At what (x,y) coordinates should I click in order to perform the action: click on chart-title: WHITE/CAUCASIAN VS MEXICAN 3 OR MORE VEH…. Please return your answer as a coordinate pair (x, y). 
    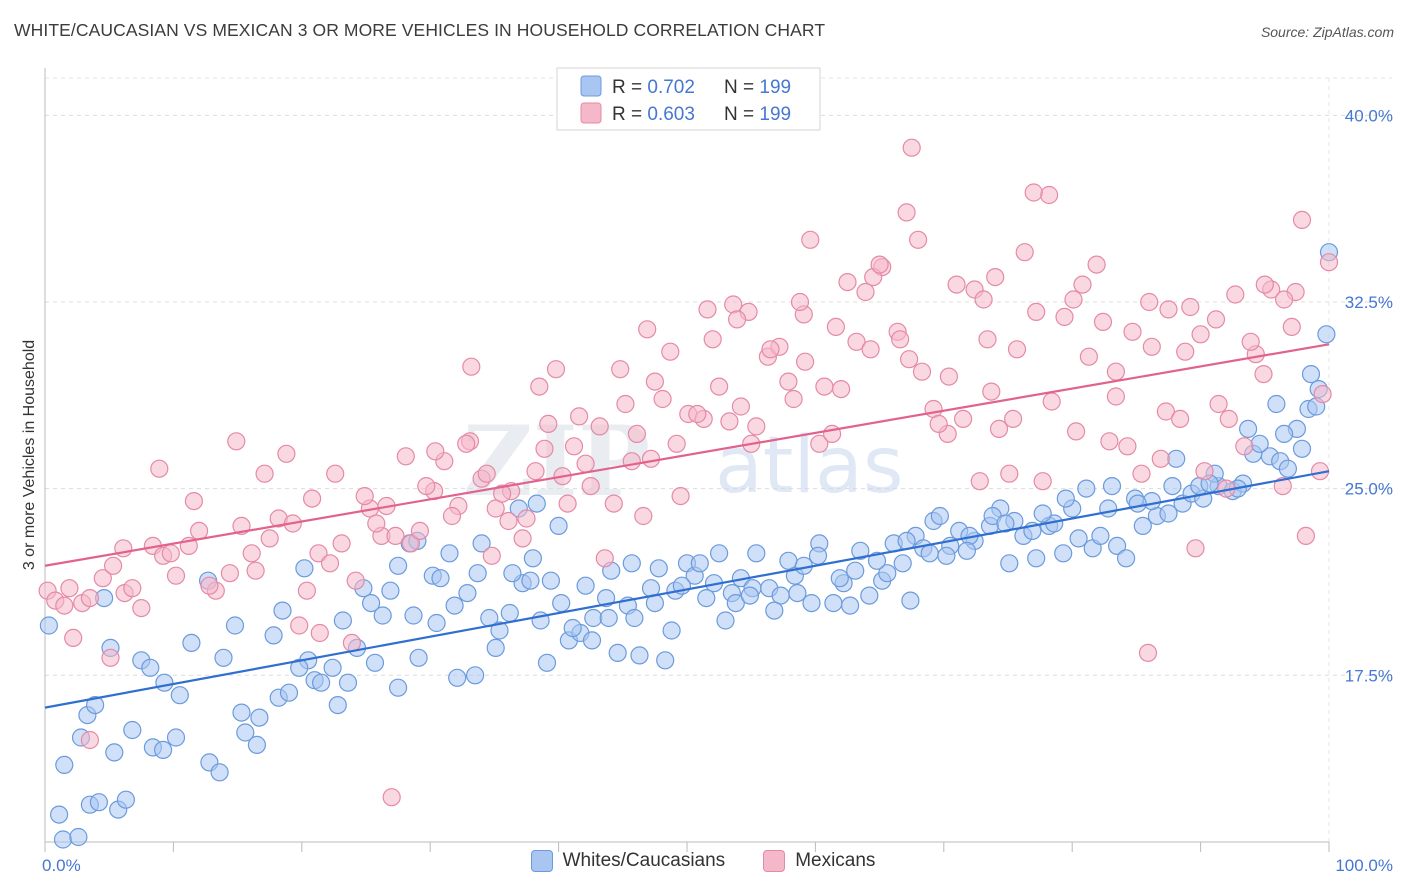
    Looking at the image, I should click on (420, 30).